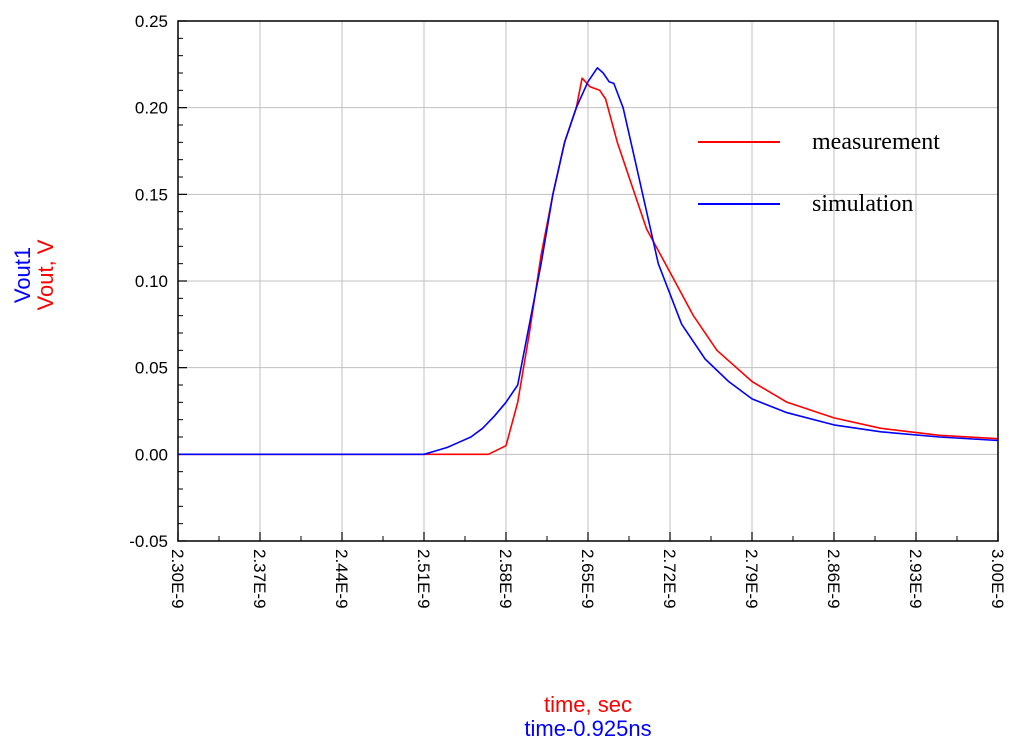 Image resolution: width=1012 pixels, height=745 pixels. Describe the element at coordinates (833, 579) in the screenshot. I see `x-tick-label: 2.86E-9` at that location.